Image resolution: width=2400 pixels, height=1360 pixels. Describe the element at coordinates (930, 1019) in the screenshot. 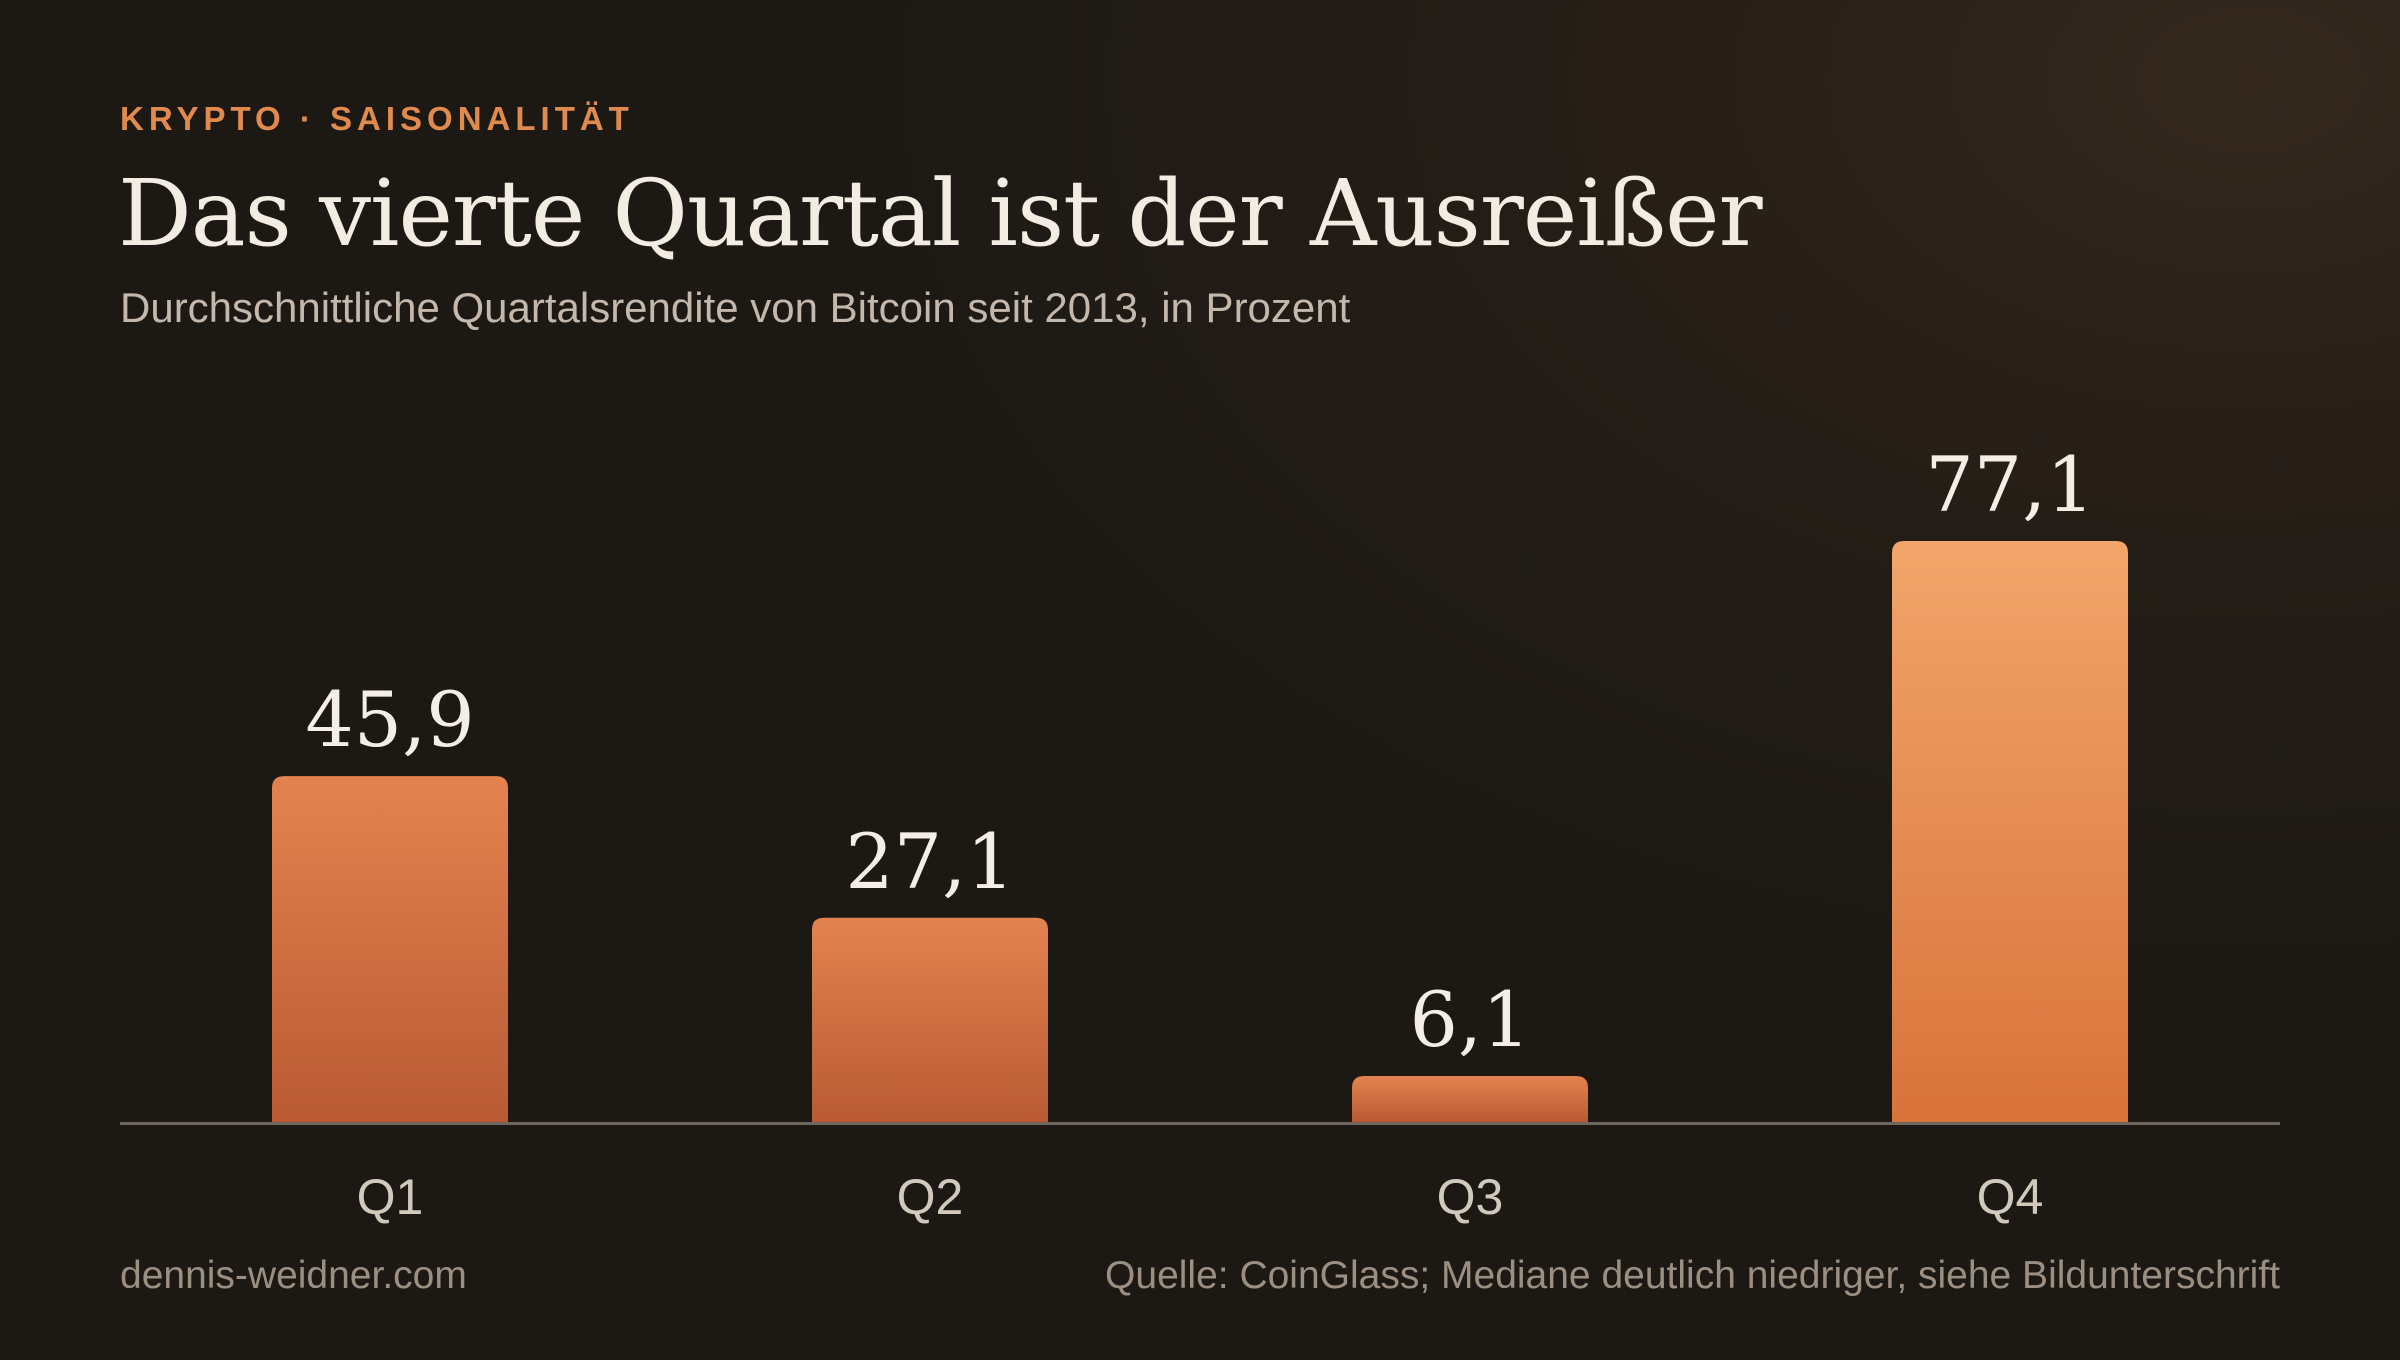

I see `bar-q2` at that location.